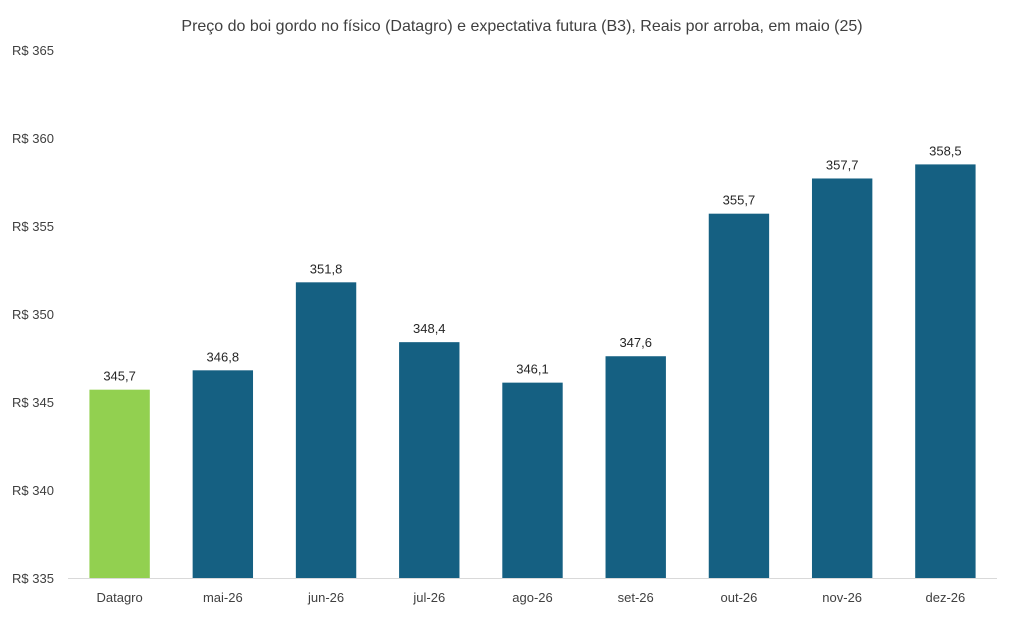 This screenshot has width=1011, height=634. I want to click on data-label: 348,4, so click(429, 328).